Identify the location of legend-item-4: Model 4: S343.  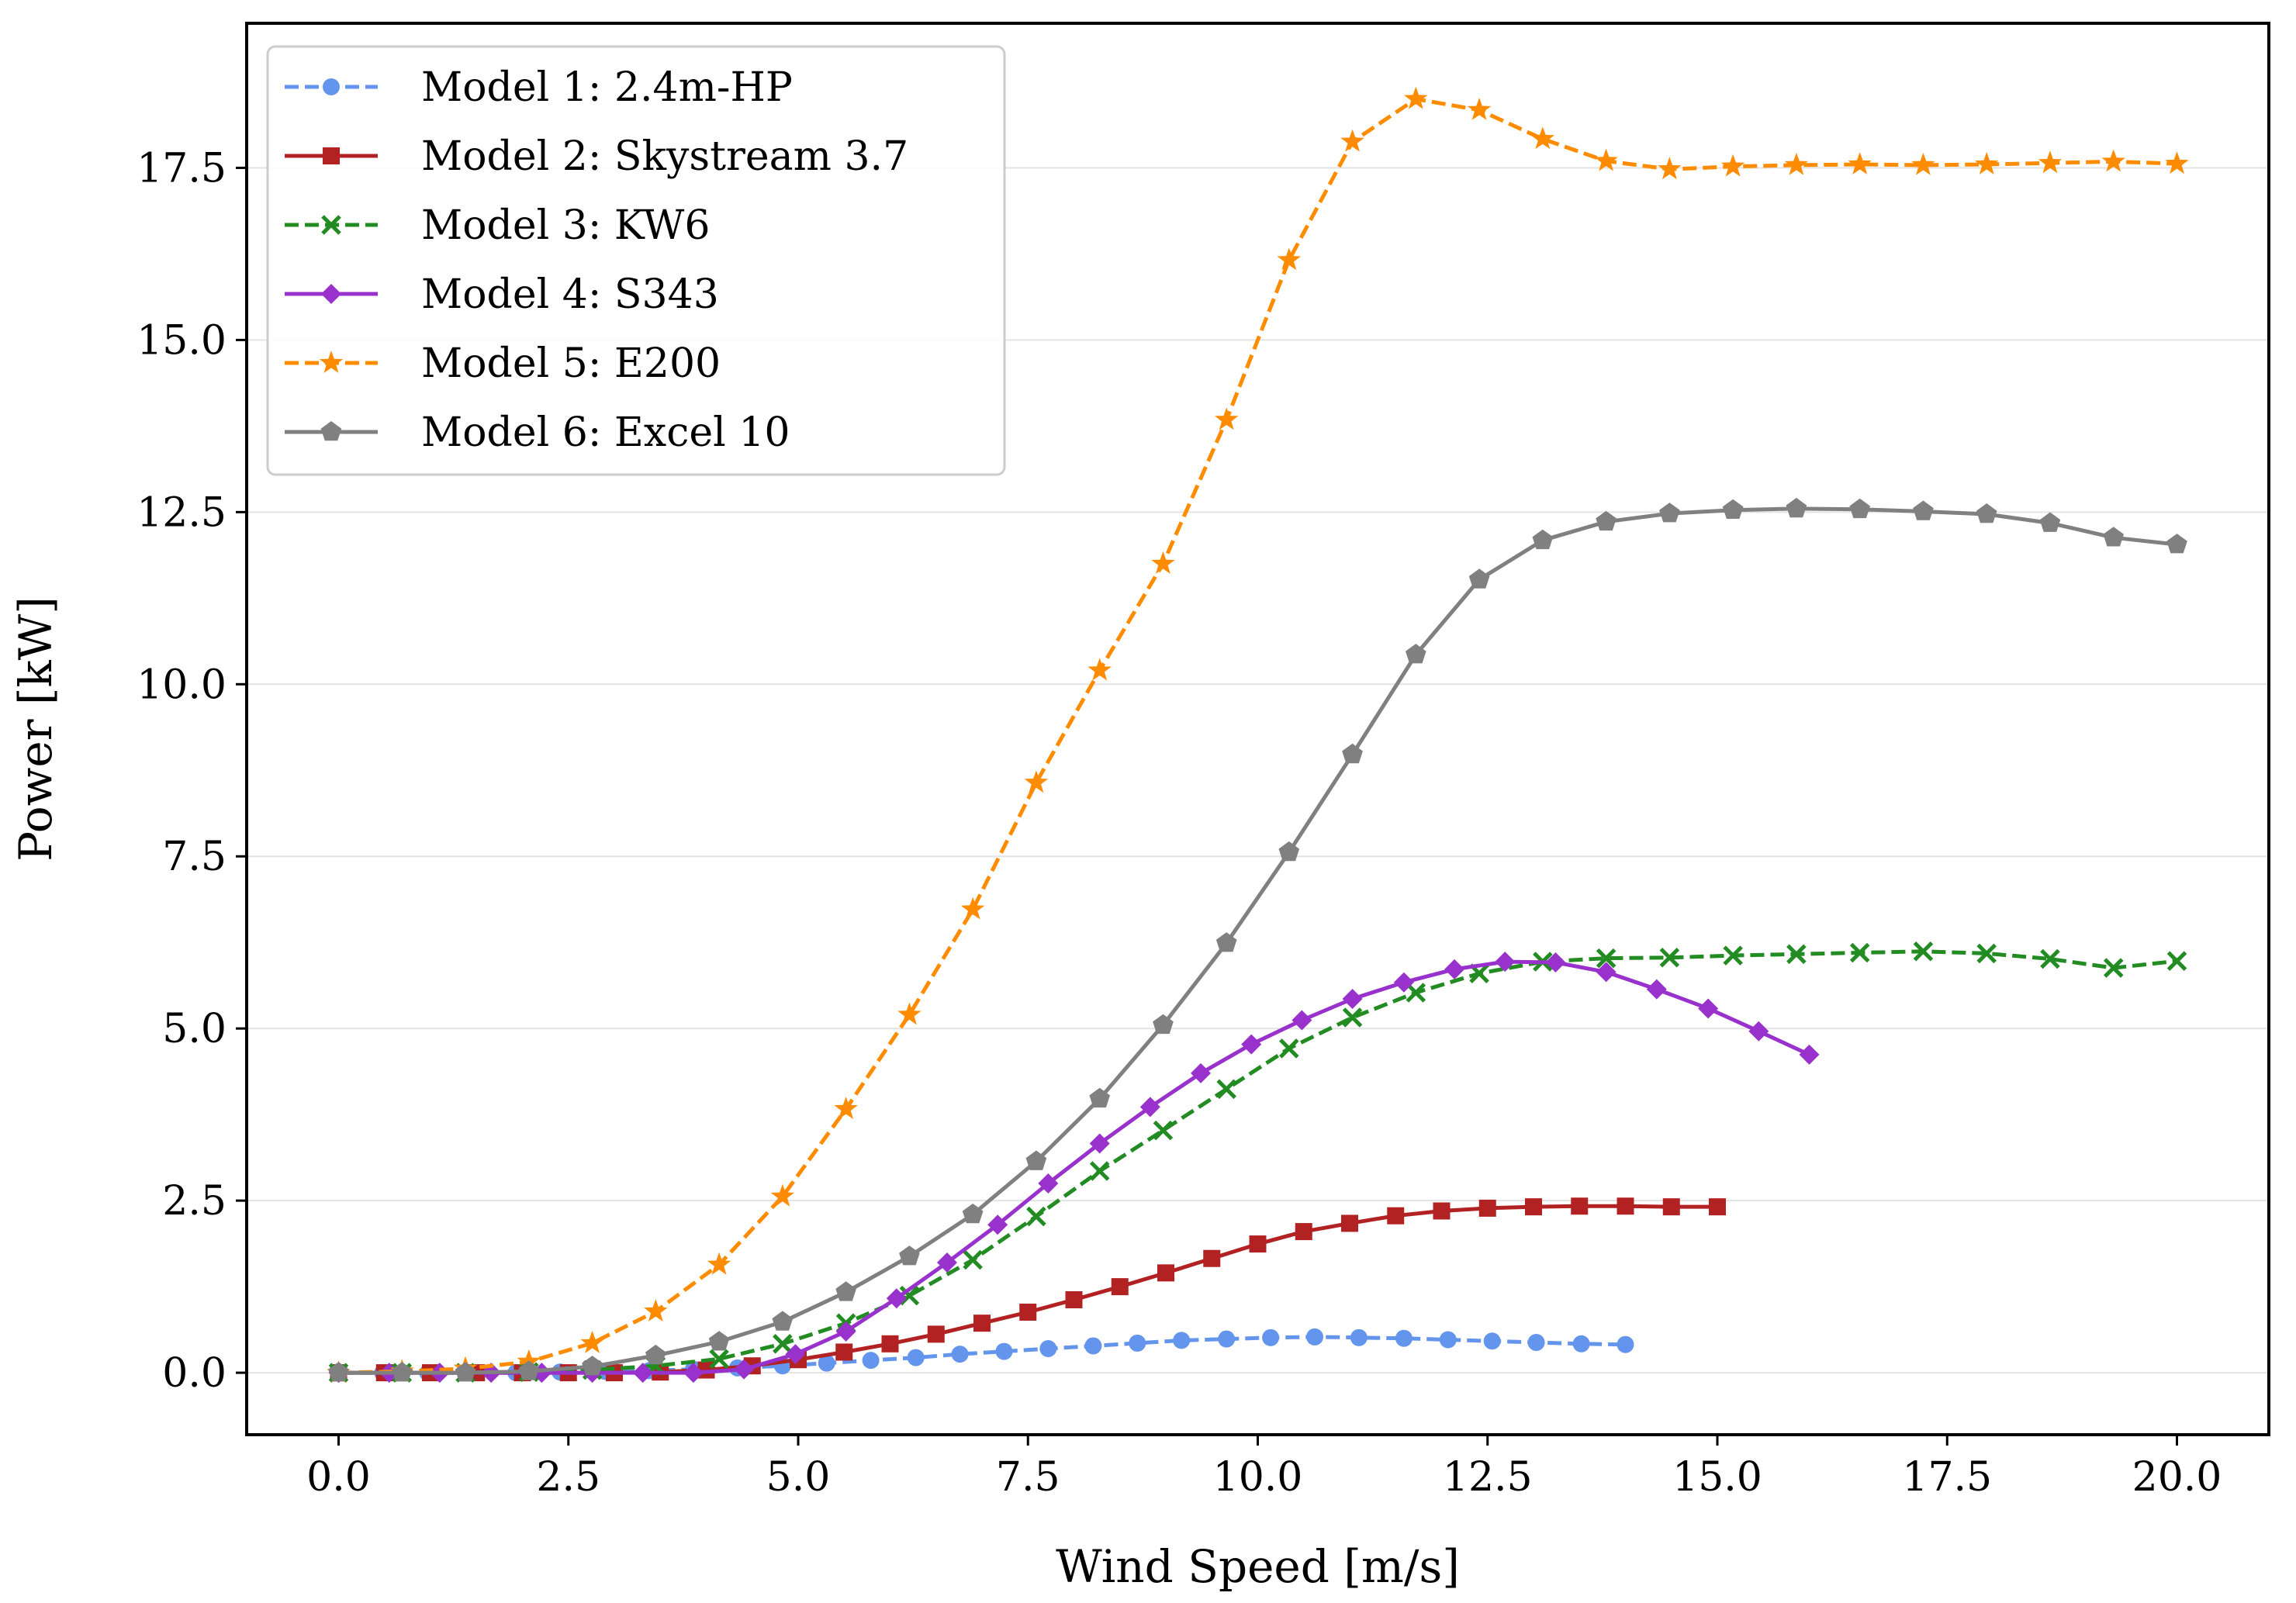
(502, 295).